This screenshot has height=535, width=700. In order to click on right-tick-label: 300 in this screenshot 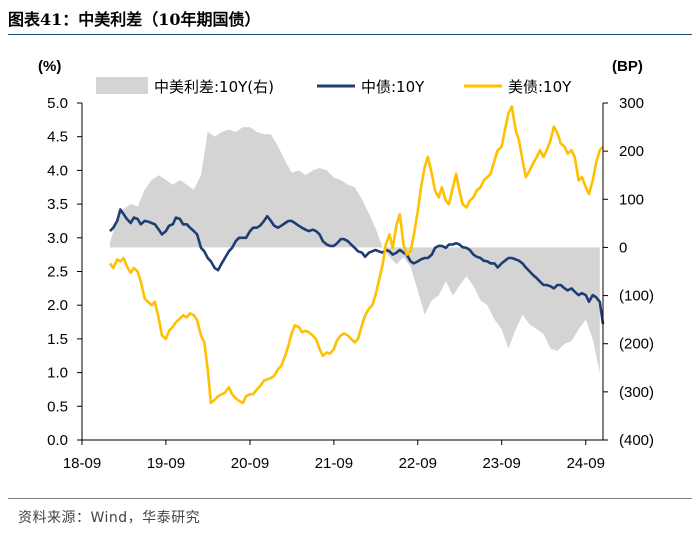, I will do `click(631, 103)`.